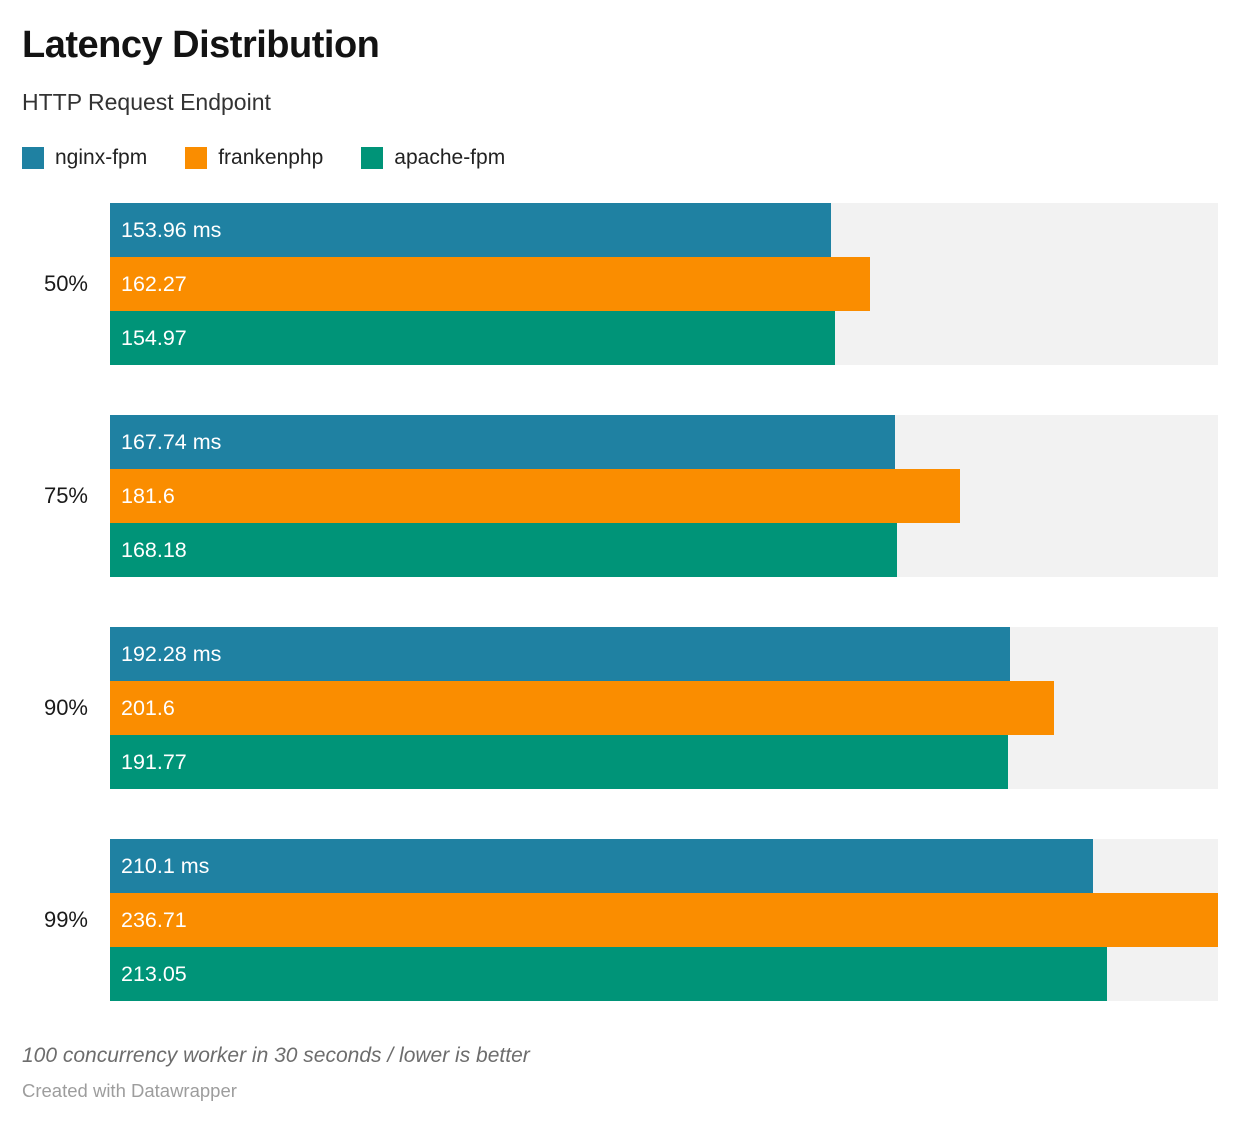  What do you see at coordinates (154, 549) in the screenshot?
I see `bar-value-label: 168.18` at bounding box center [154, 549].